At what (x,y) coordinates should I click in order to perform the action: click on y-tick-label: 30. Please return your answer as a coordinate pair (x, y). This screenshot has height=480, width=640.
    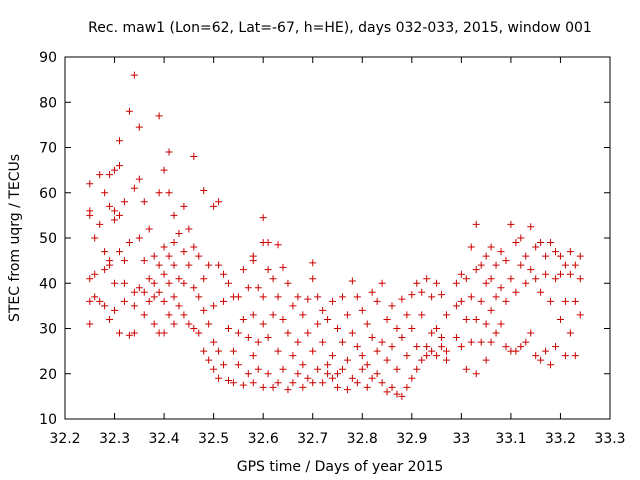
    Looking at the image, I should click on (48, 330).